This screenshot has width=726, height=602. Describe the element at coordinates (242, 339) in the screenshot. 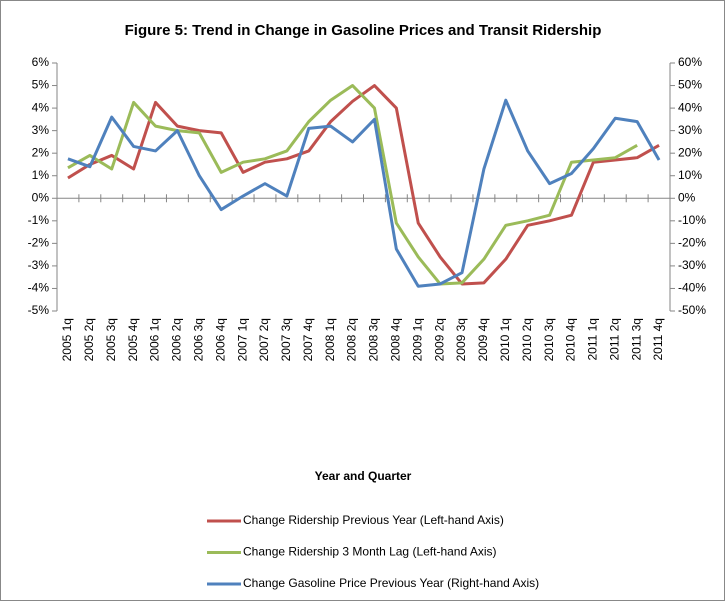

I see `x-tick-label: 2007 1q` at that location.